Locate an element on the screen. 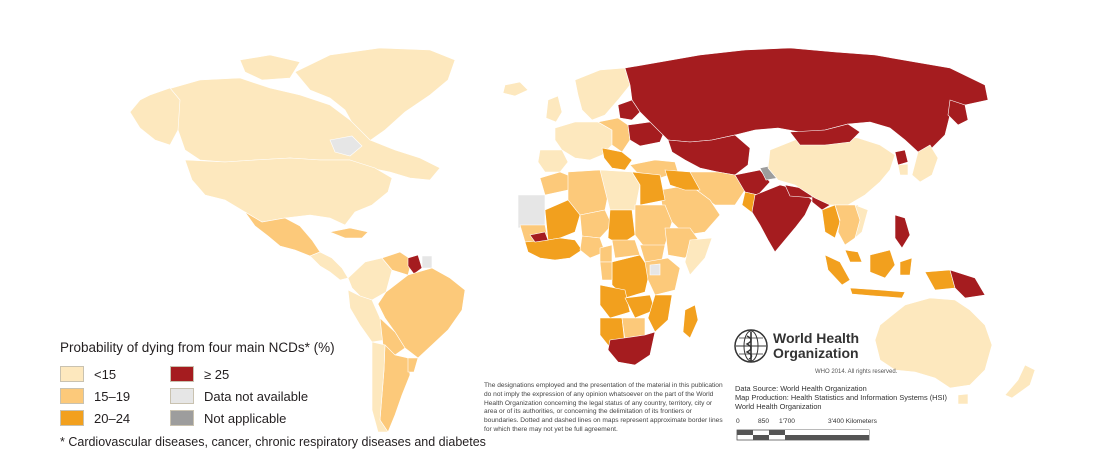 The image size is (1100, 473). region-sumatra is located at coordinates (837, 270).